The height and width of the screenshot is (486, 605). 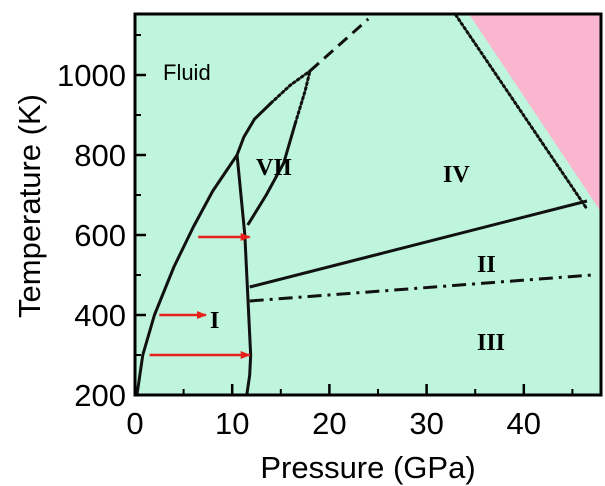 What do you see at coordinates (214, 321) in the screenshot?
I see `region-label-i: I` at bounding box center [214, 321].